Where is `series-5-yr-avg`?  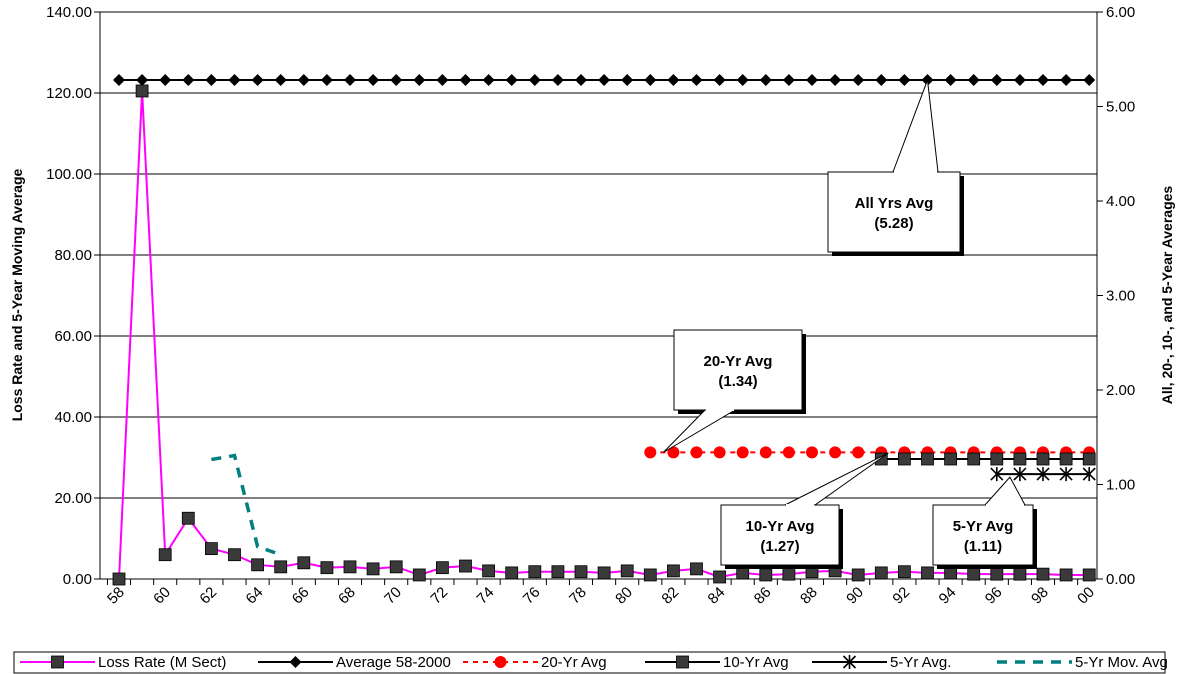
series-5-yr-avg is located at coordinates (1043, 474).